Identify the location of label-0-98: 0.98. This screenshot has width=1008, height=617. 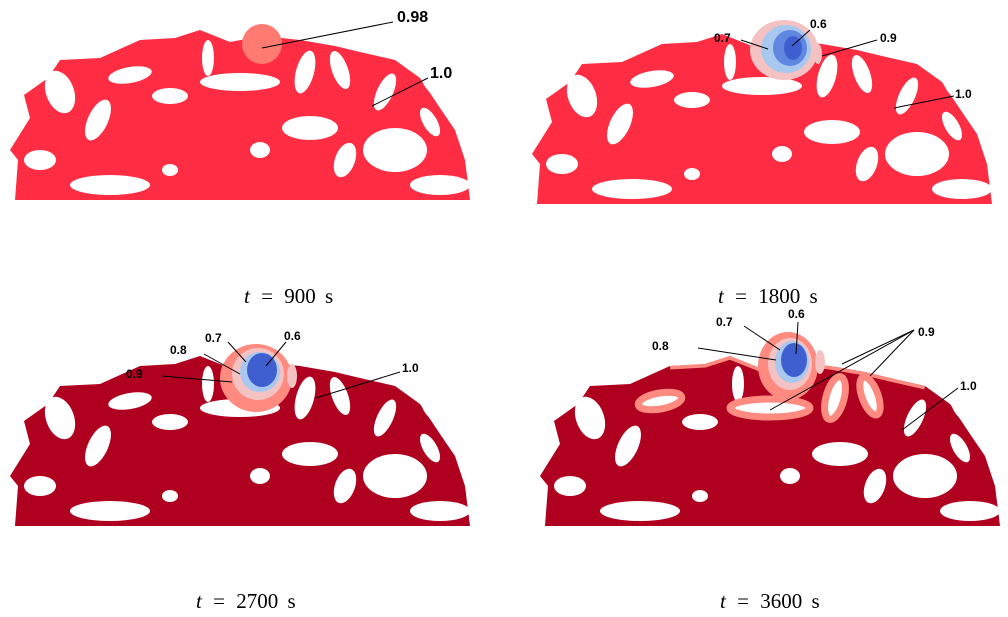
(412, 17).